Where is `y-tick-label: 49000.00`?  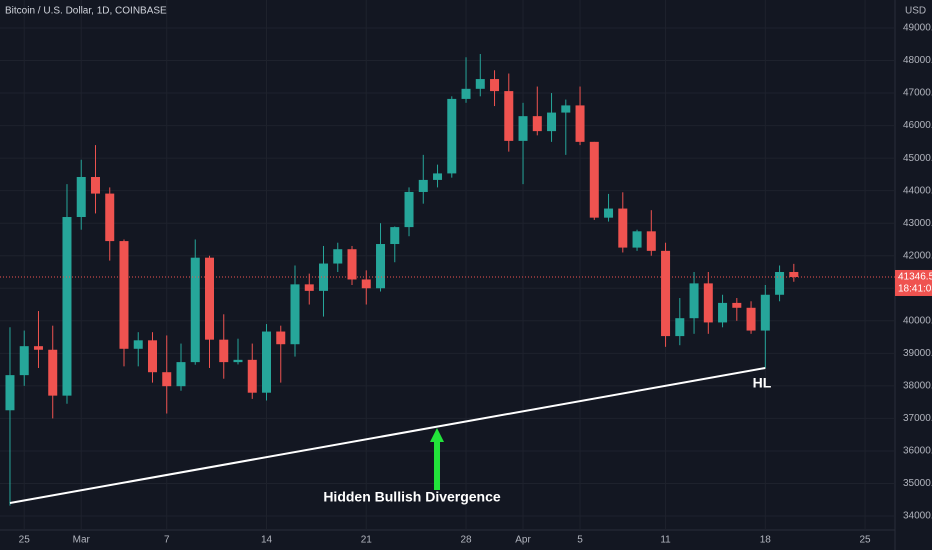
y-tick-label: 49000.00 is located at coordinates (917, 28).